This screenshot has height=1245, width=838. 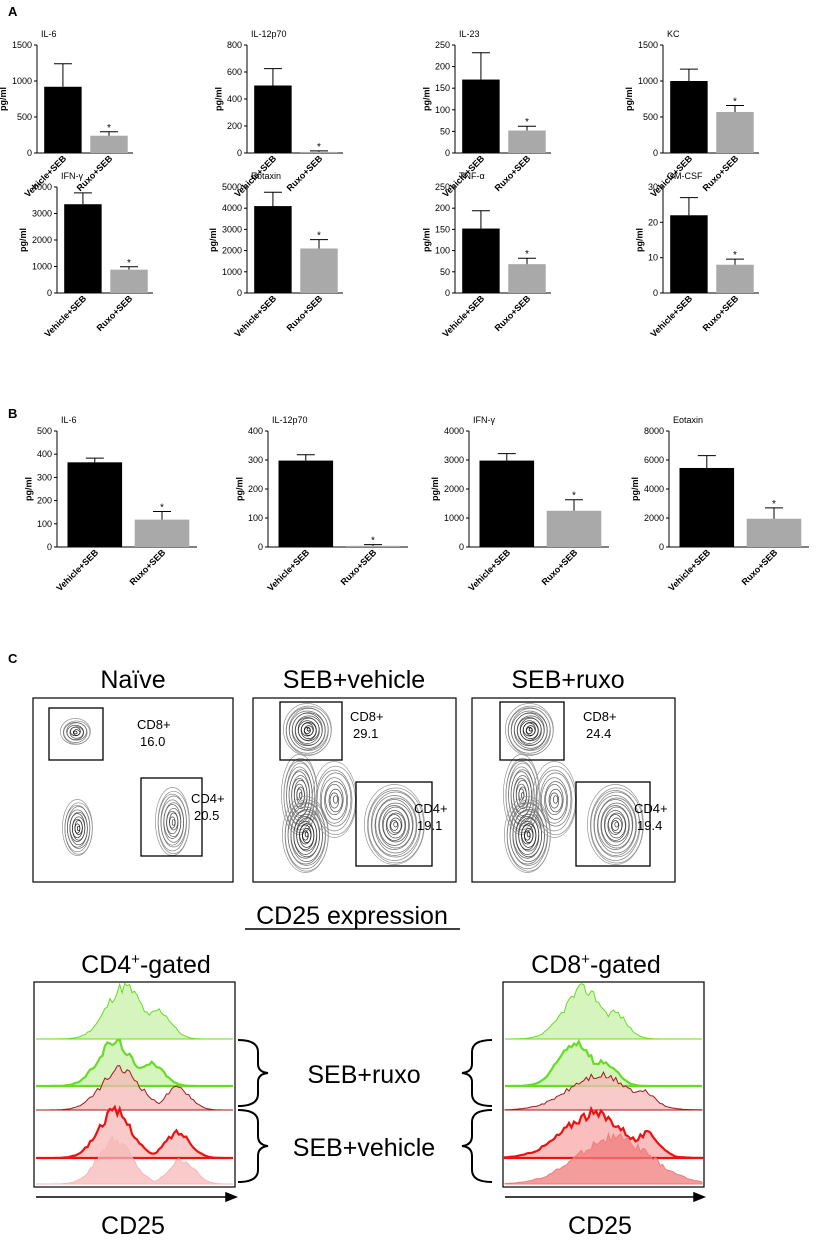 What do you see at coordinates (651, 808) in the screenshot?
I see `gate-label-ruxo-cd4: CD4+` at bounding box center [651, 808].